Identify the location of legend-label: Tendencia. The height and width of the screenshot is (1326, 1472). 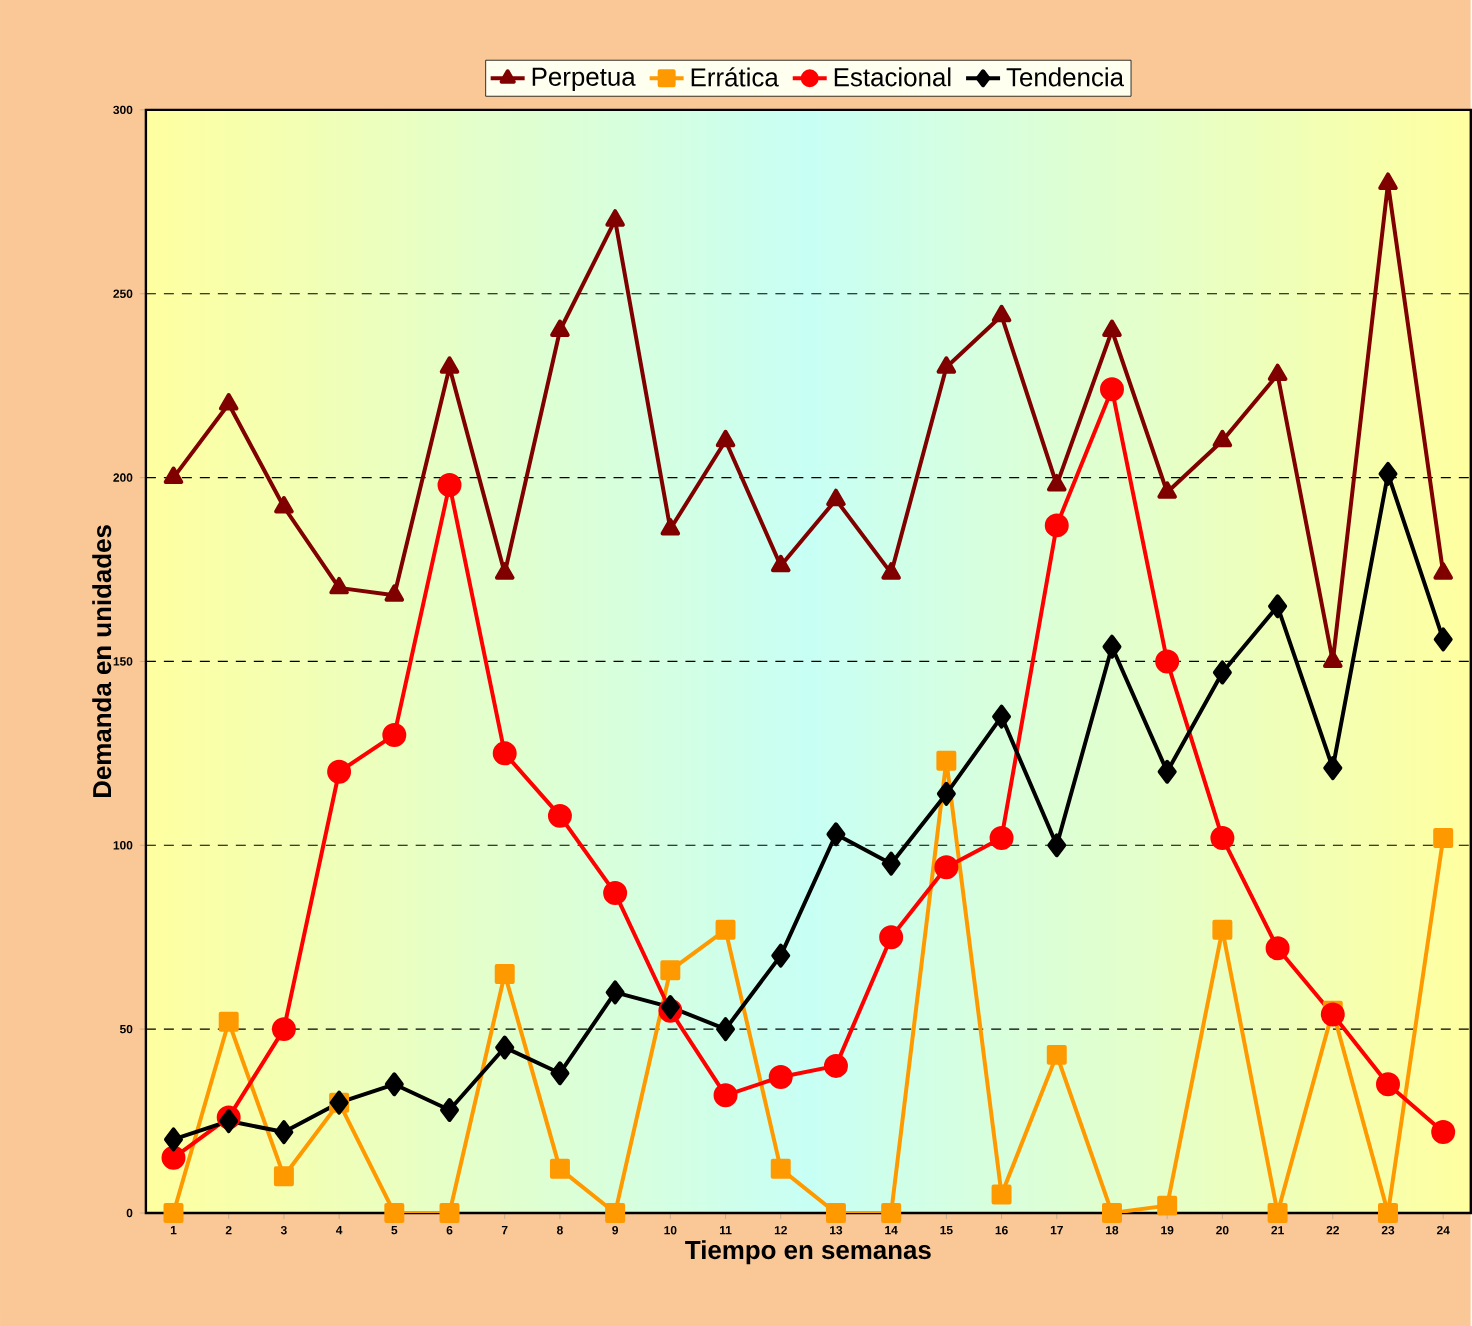
(1065, 76).